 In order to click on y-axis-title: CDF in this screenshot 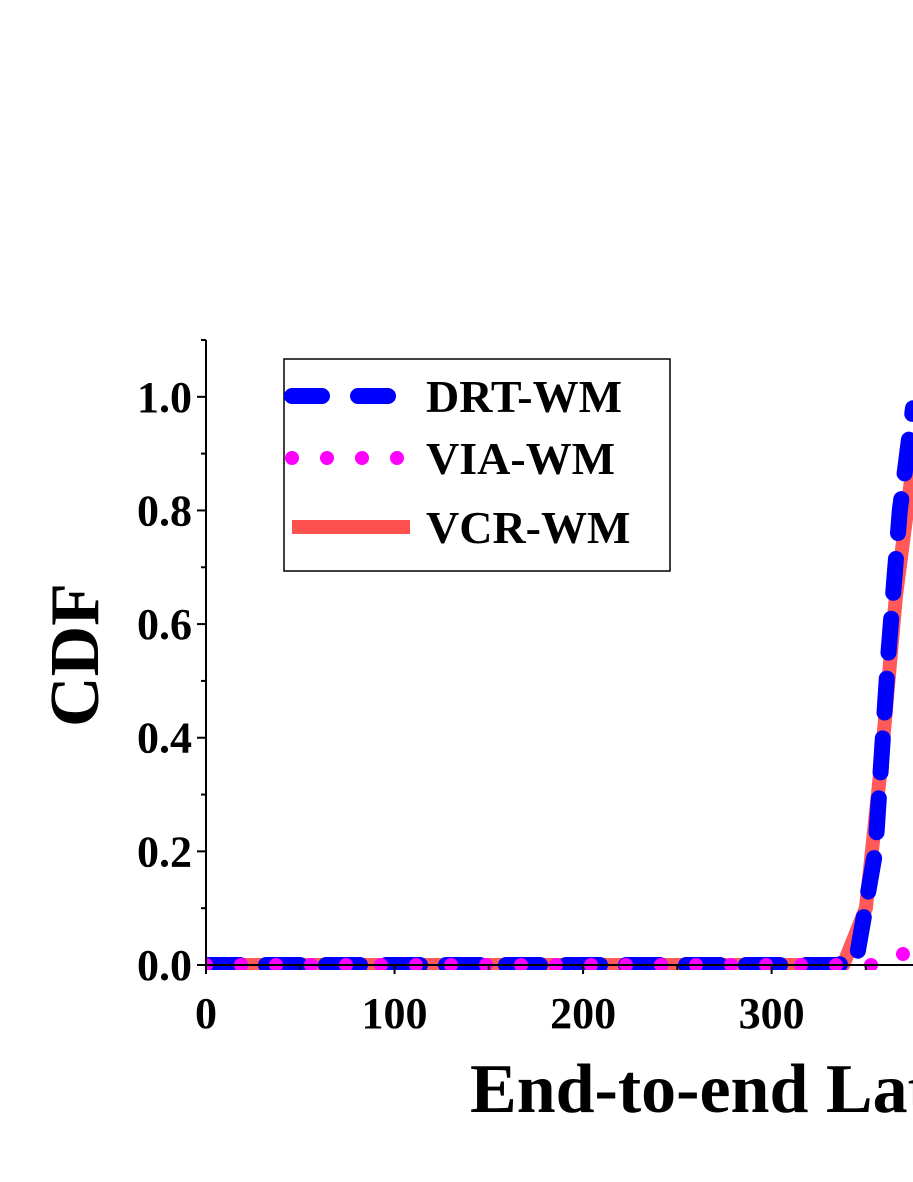, I will do `click(75, 655)`.